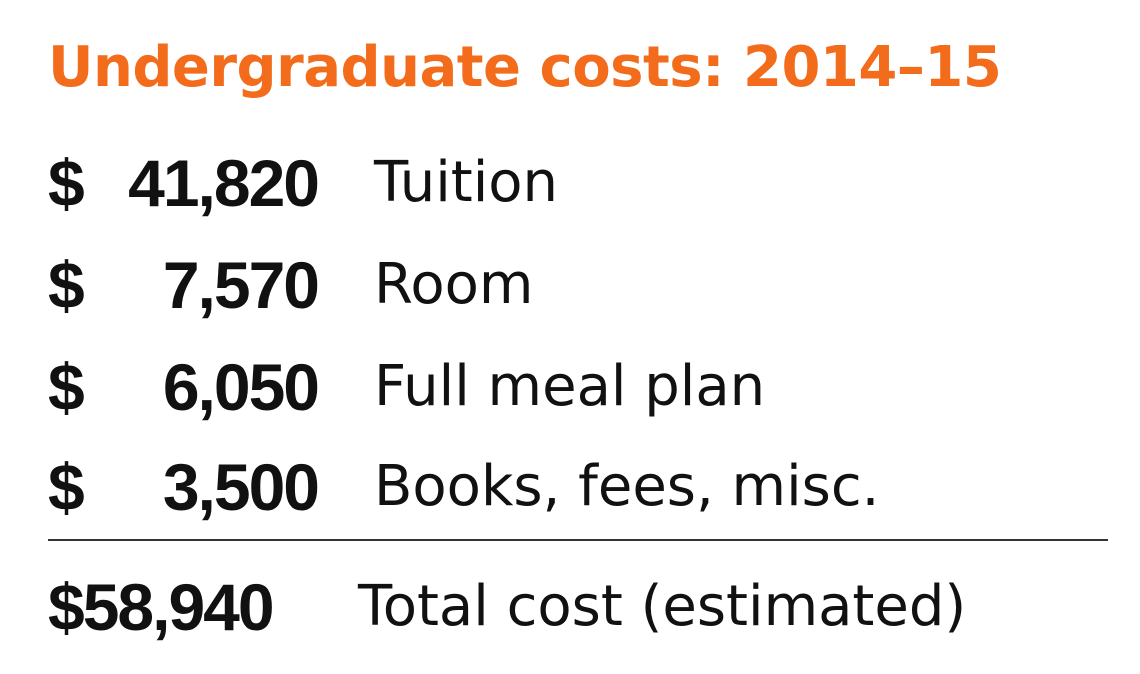 The width and height of the screenshot is (1140, 674). What do you see at coordinates (466, 182) in the screenshot?
I see `cost-label: Tuition` at bounding box center [466, 182].